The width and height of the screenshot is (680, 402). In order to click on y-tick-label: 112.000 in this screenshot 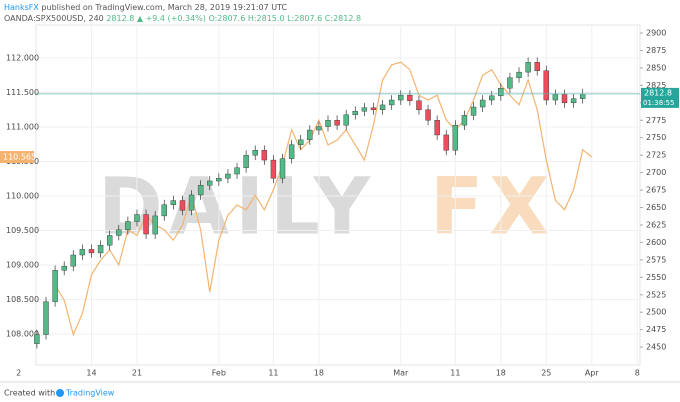, I will do `click(22, 57)`.